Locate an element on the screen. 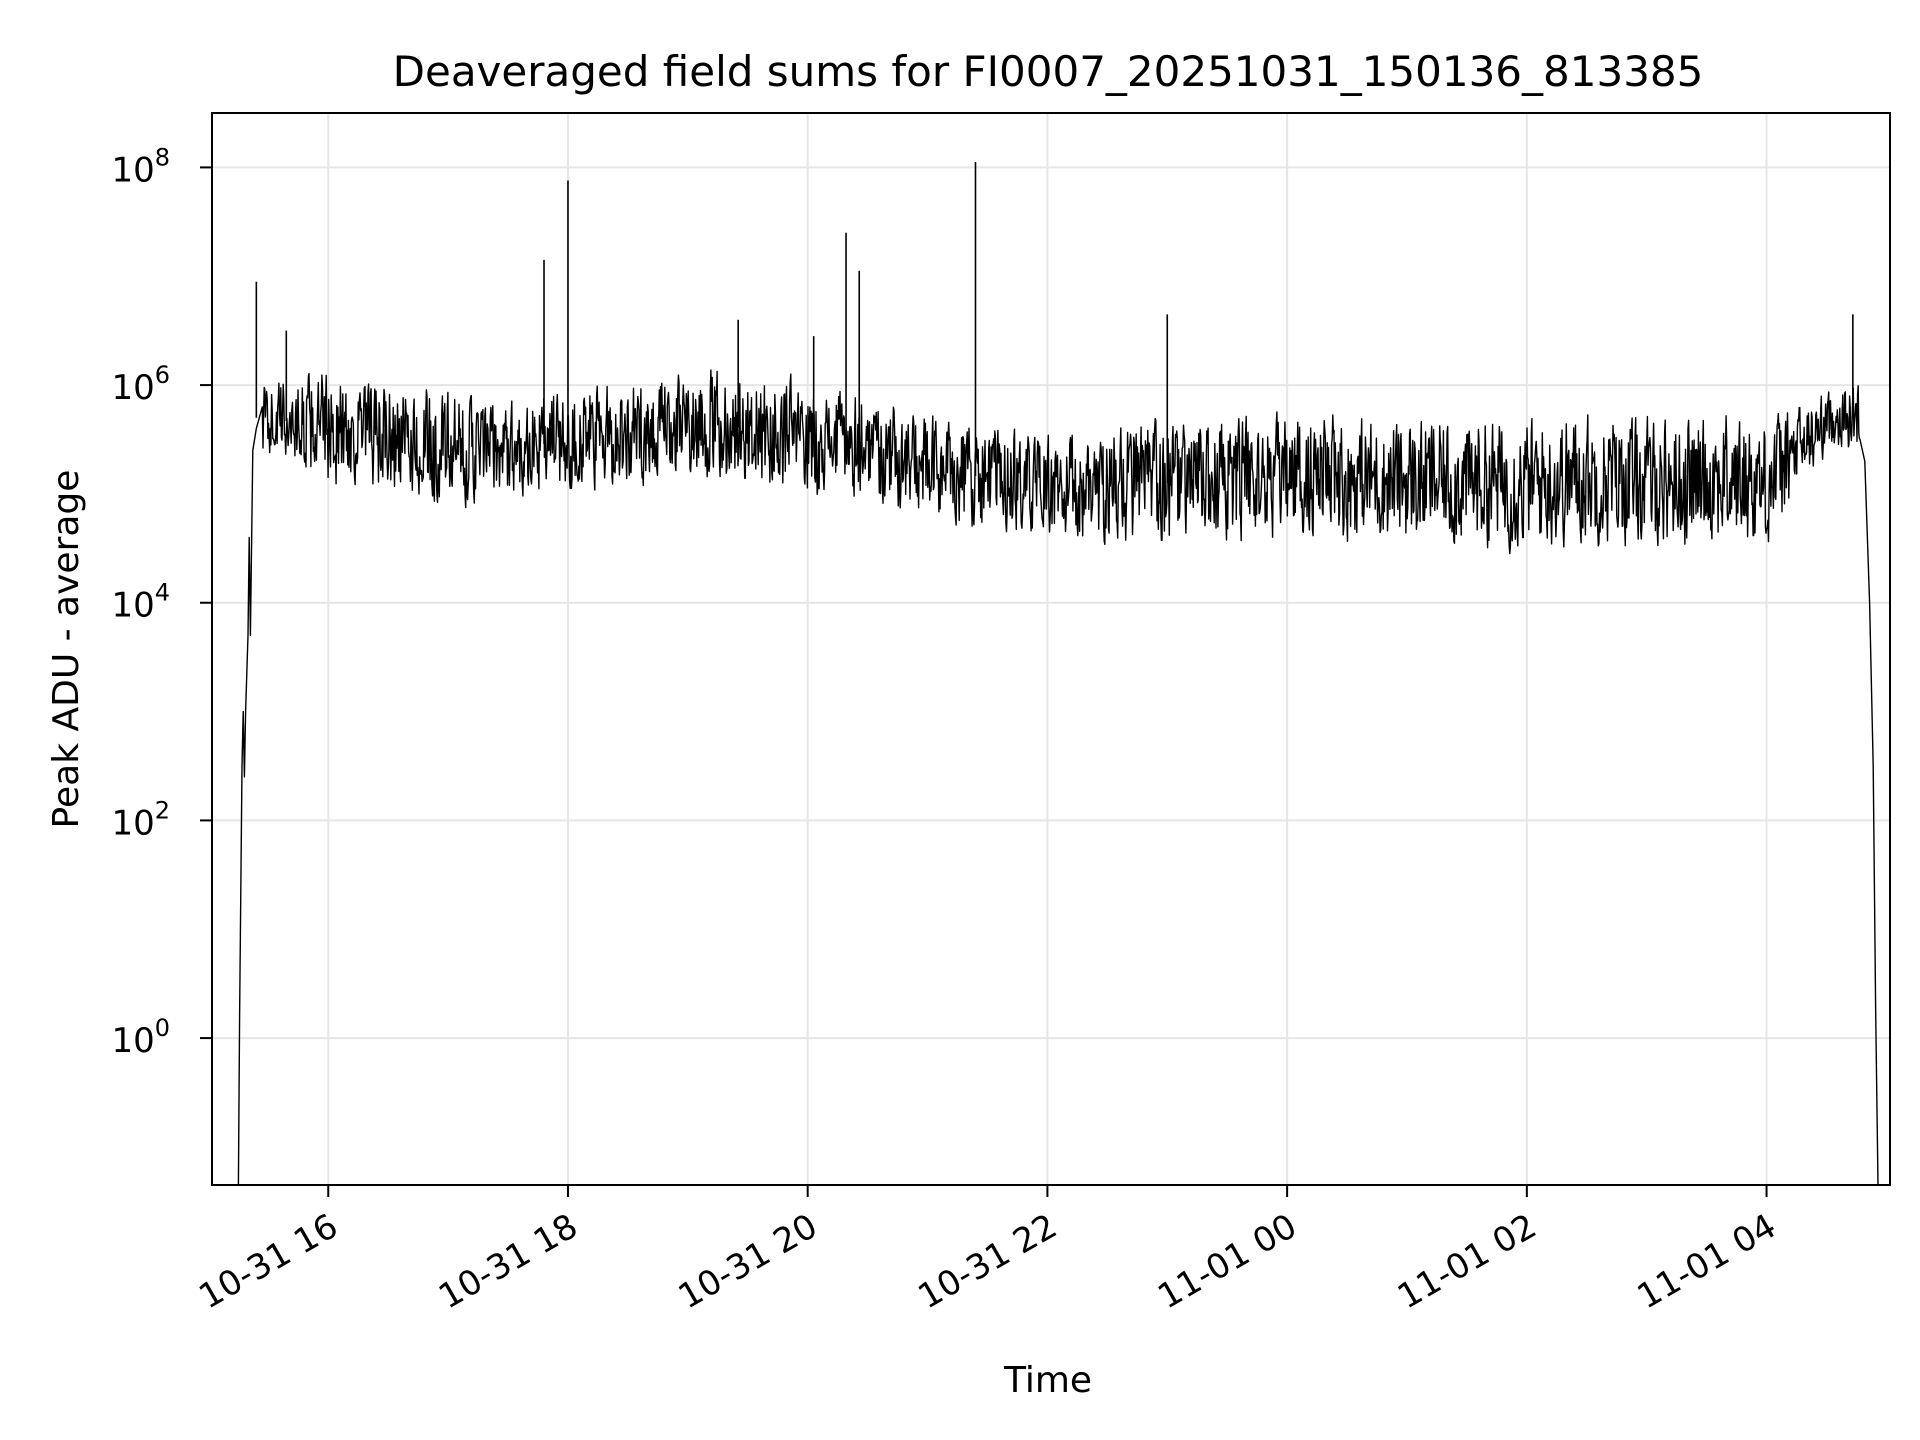 The width and height of the screenshot is (1920, 1440). y-tick-exponent: 6 is located at coordinates (162, 375).